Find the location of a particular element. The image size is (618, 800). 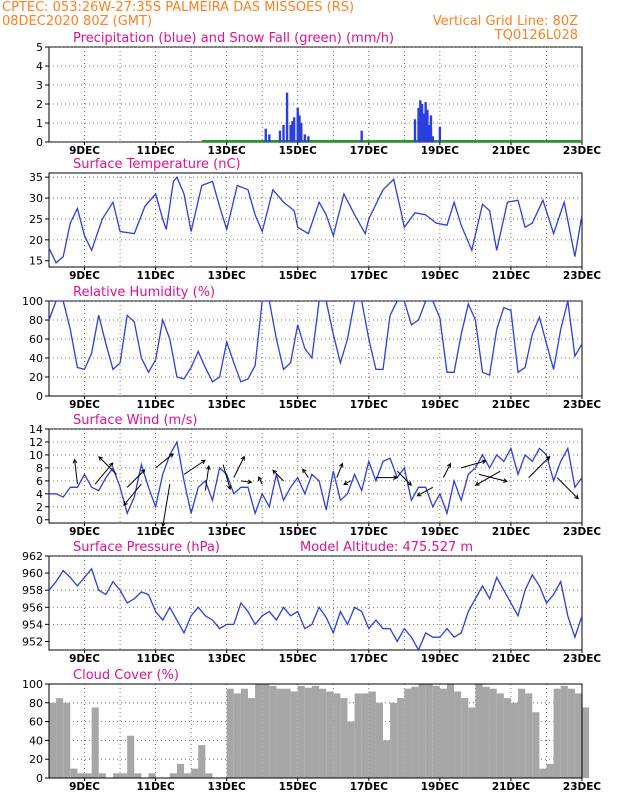

panel-title: Surface Temperature (nC) is located at coordinates (157, 164).